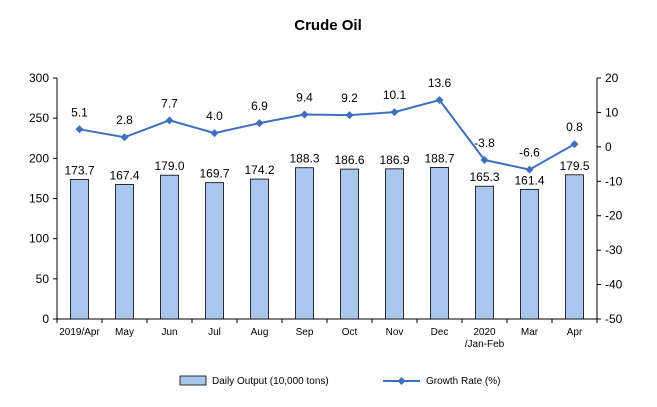  Describe the element at coordinates (259, 106) in the screenshot. I see `line-data-label: 6.9` at that location.